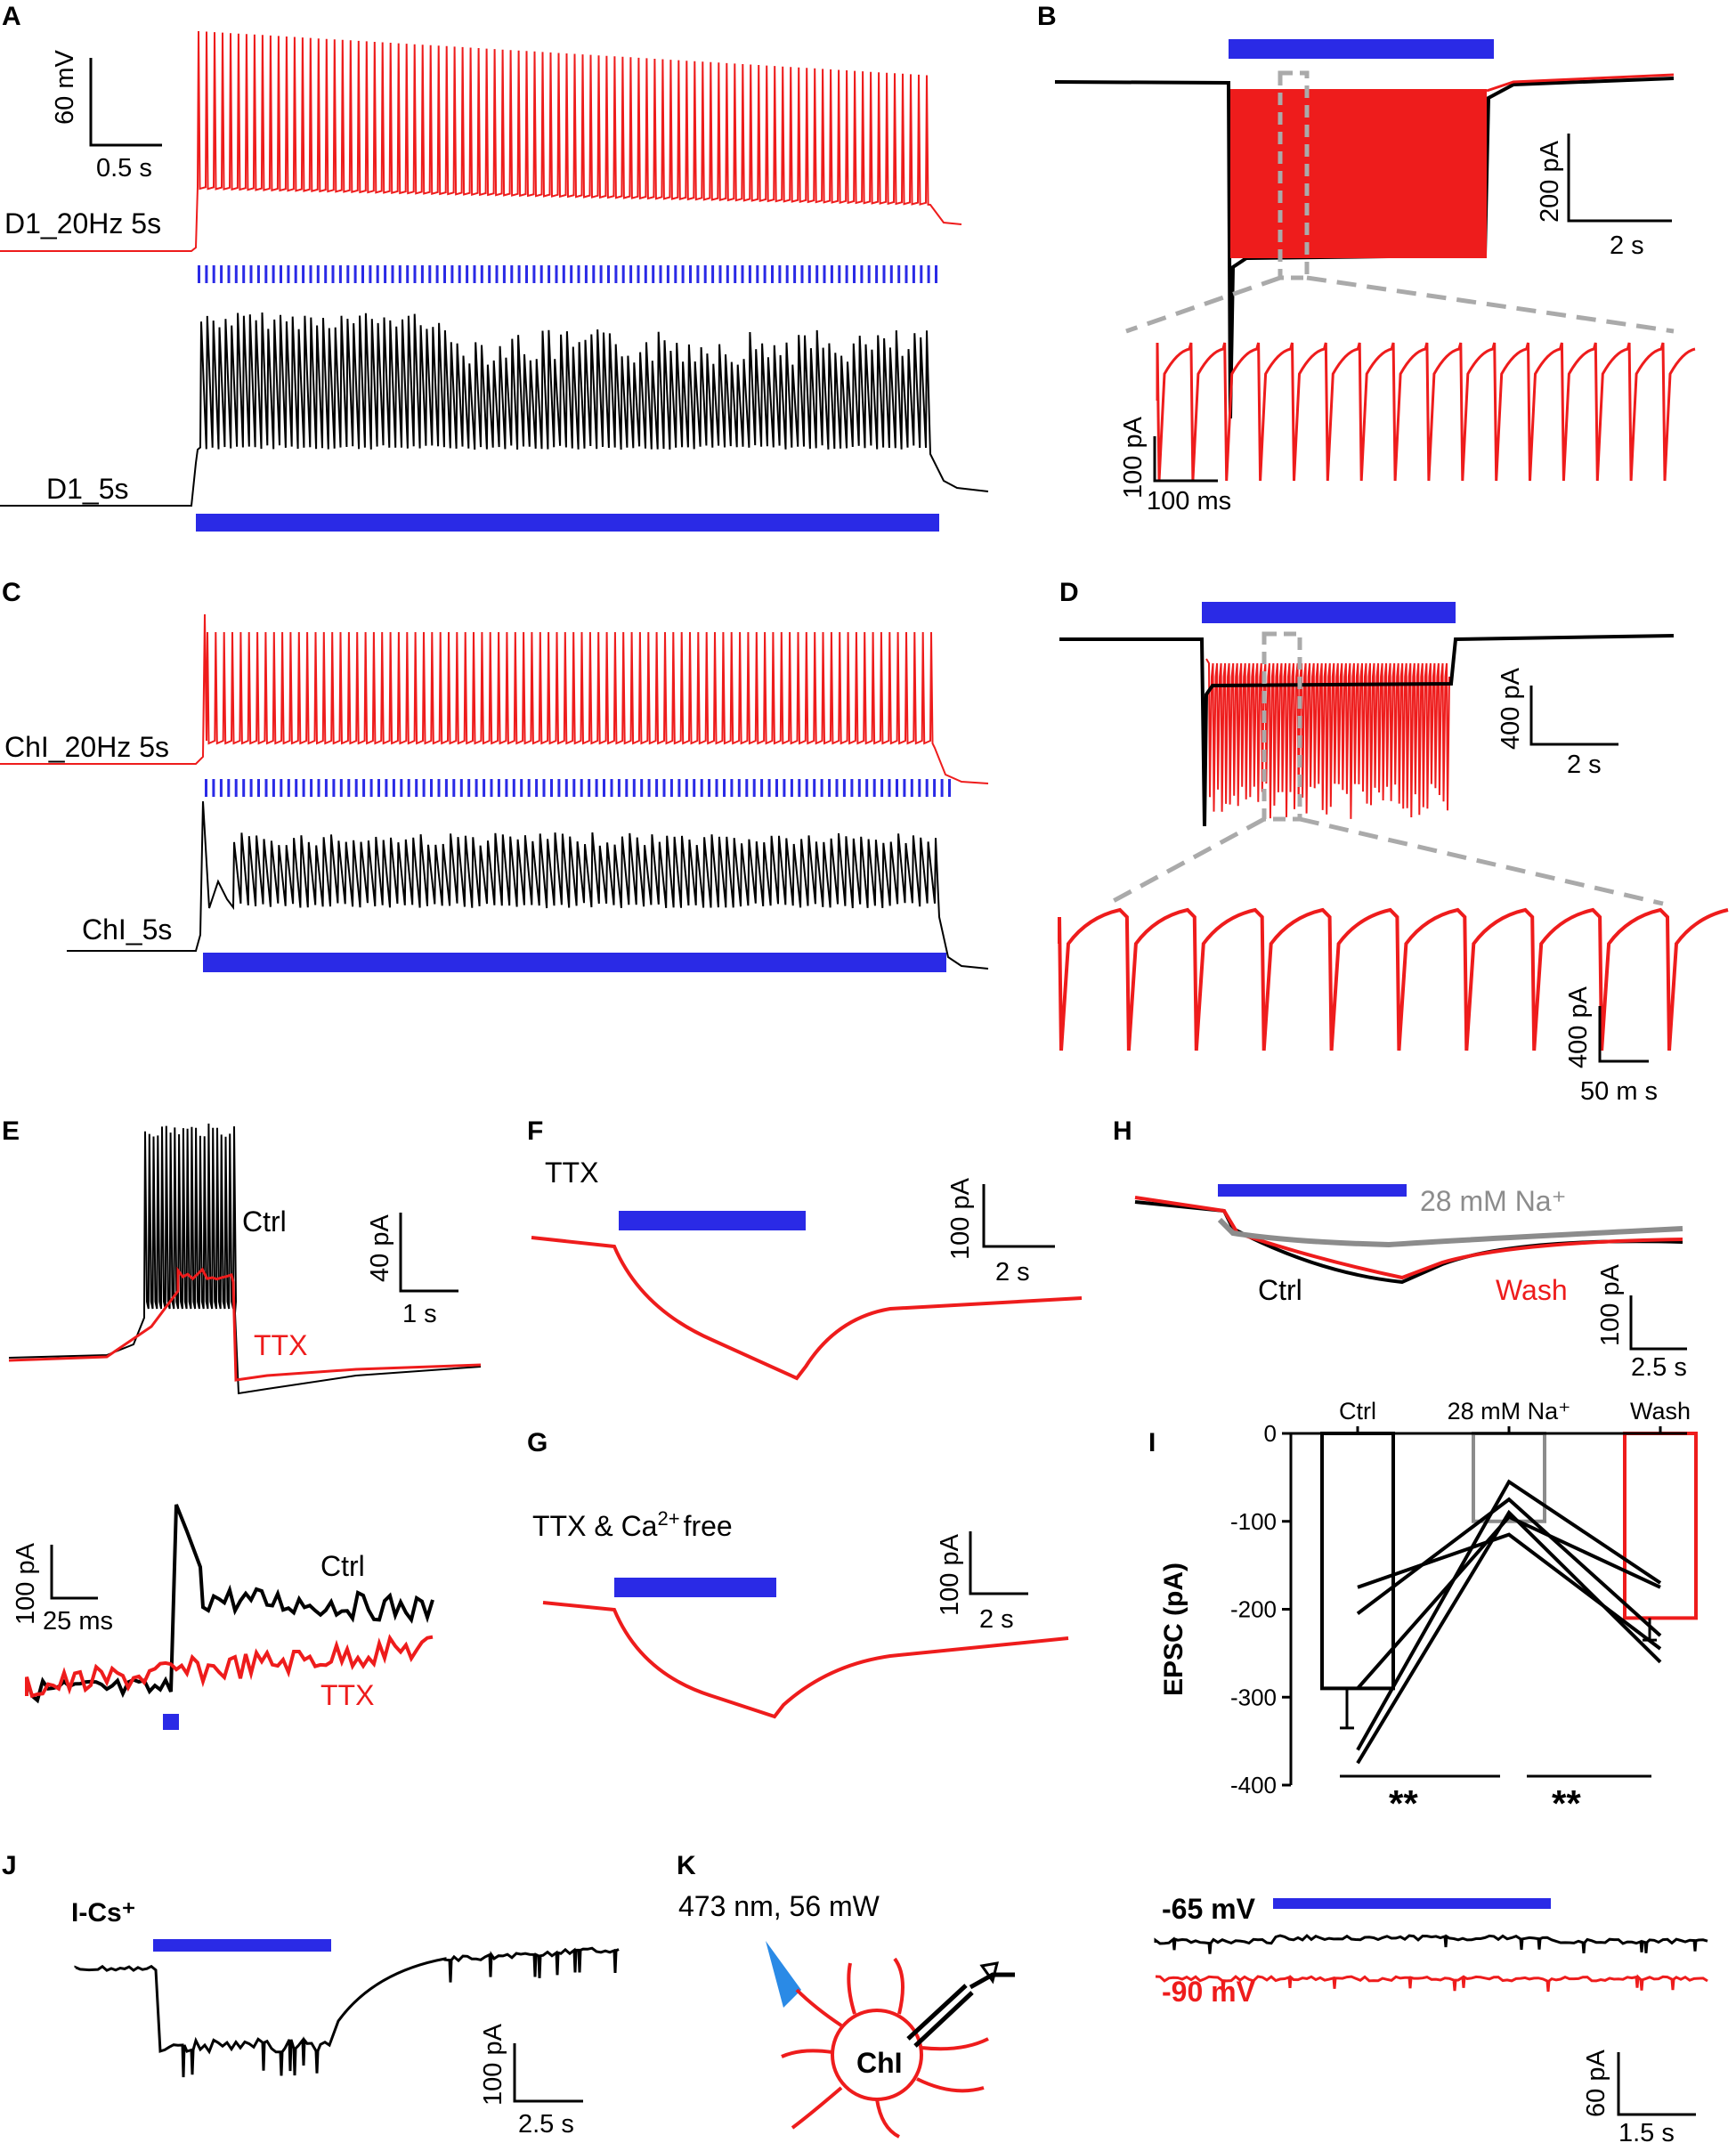 The height and width of the screenshot is (2143, 1736). Describe the element at coordinates (127, 929) in the screenshot. I see `panel-c-trace2-label: ChI_5s` at that location.